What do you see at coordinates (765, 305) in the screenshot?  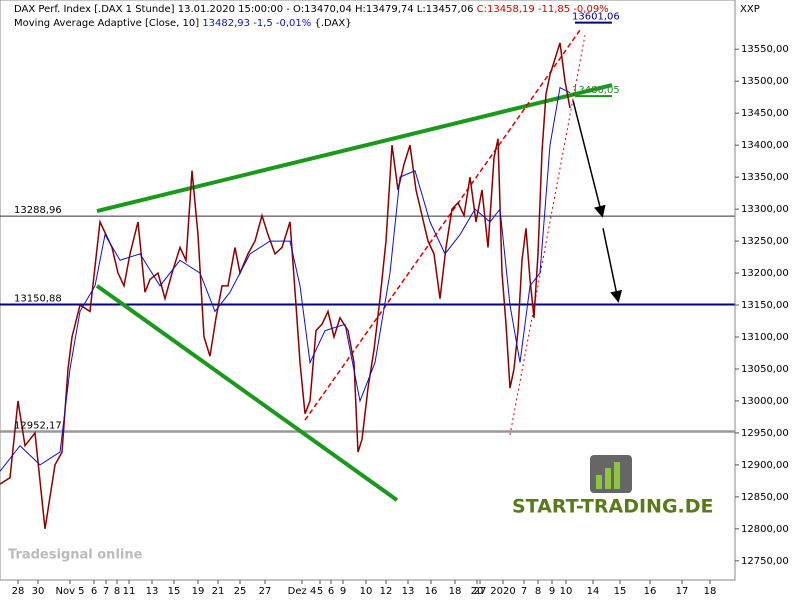 I see `y-tick-label: 13150,00` at bounding box center [765, 305].